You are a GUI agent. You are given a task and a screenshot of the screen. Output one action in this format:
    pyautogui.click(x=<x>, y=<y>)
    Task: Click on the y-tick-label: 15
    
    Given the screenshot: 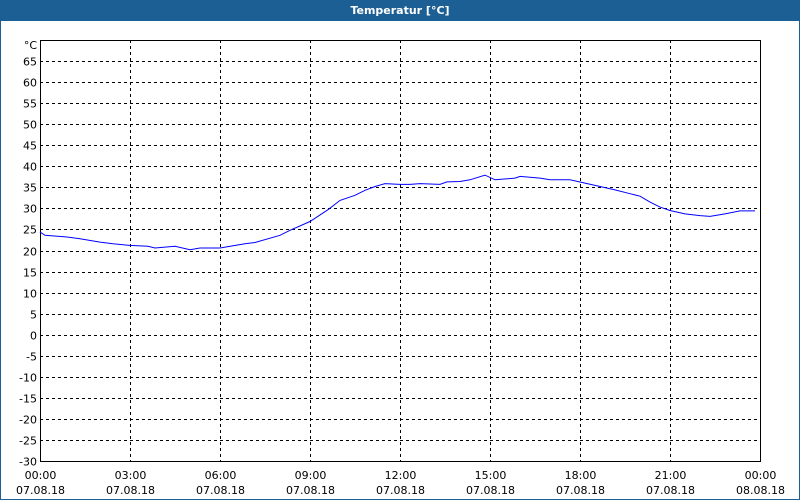 What is the action you would take?
    pyautogui.click(x=30, y=273)
    